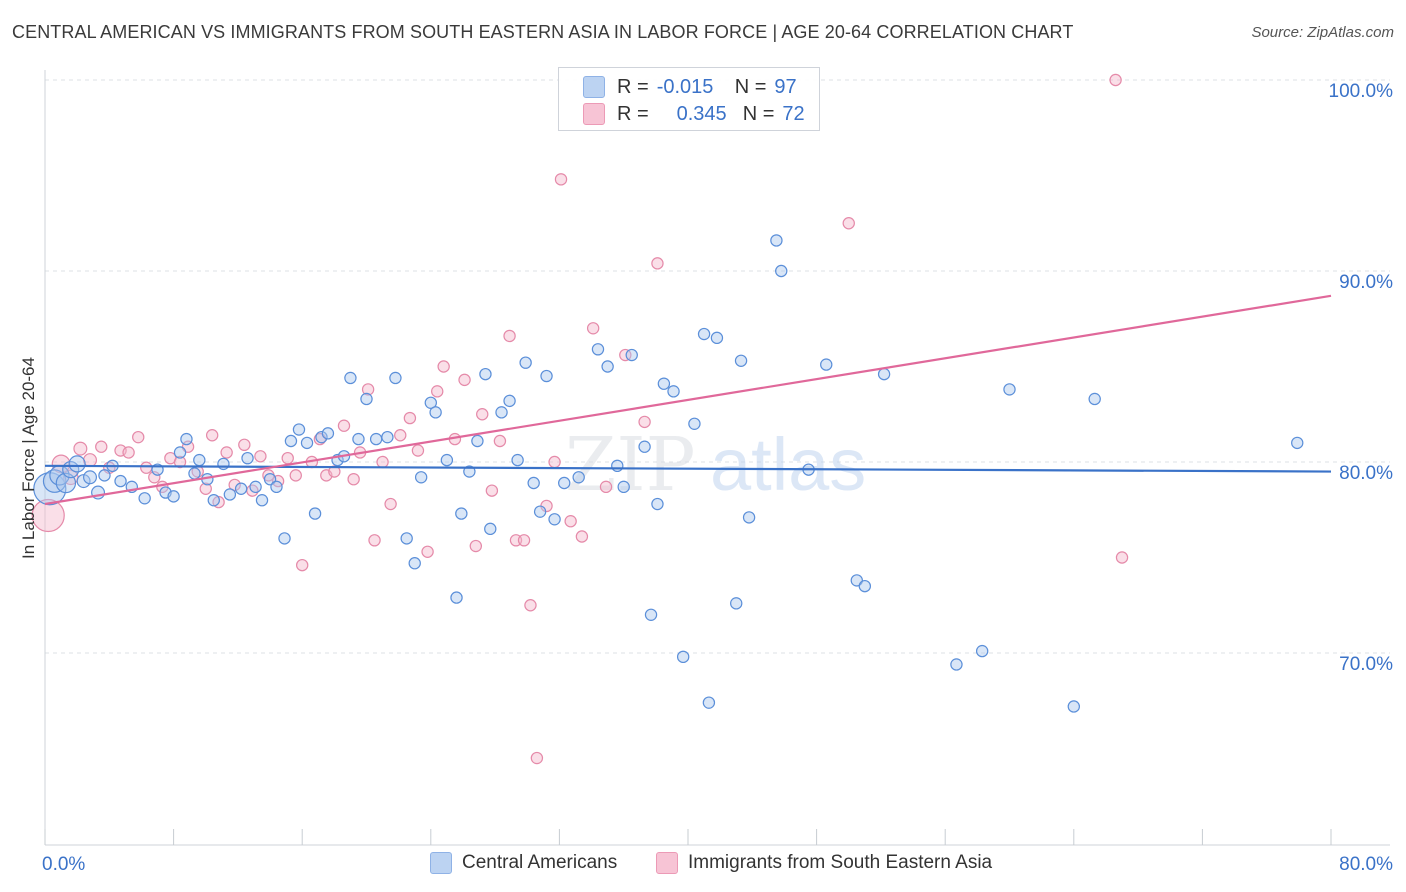 The width and height of the screenshot is (1406, 892). What do you see at coordinates (840, 862) in the screenshot?
I see `legend-label: Immigrants from South Eastern Asia` at bounding box center [840, 862].